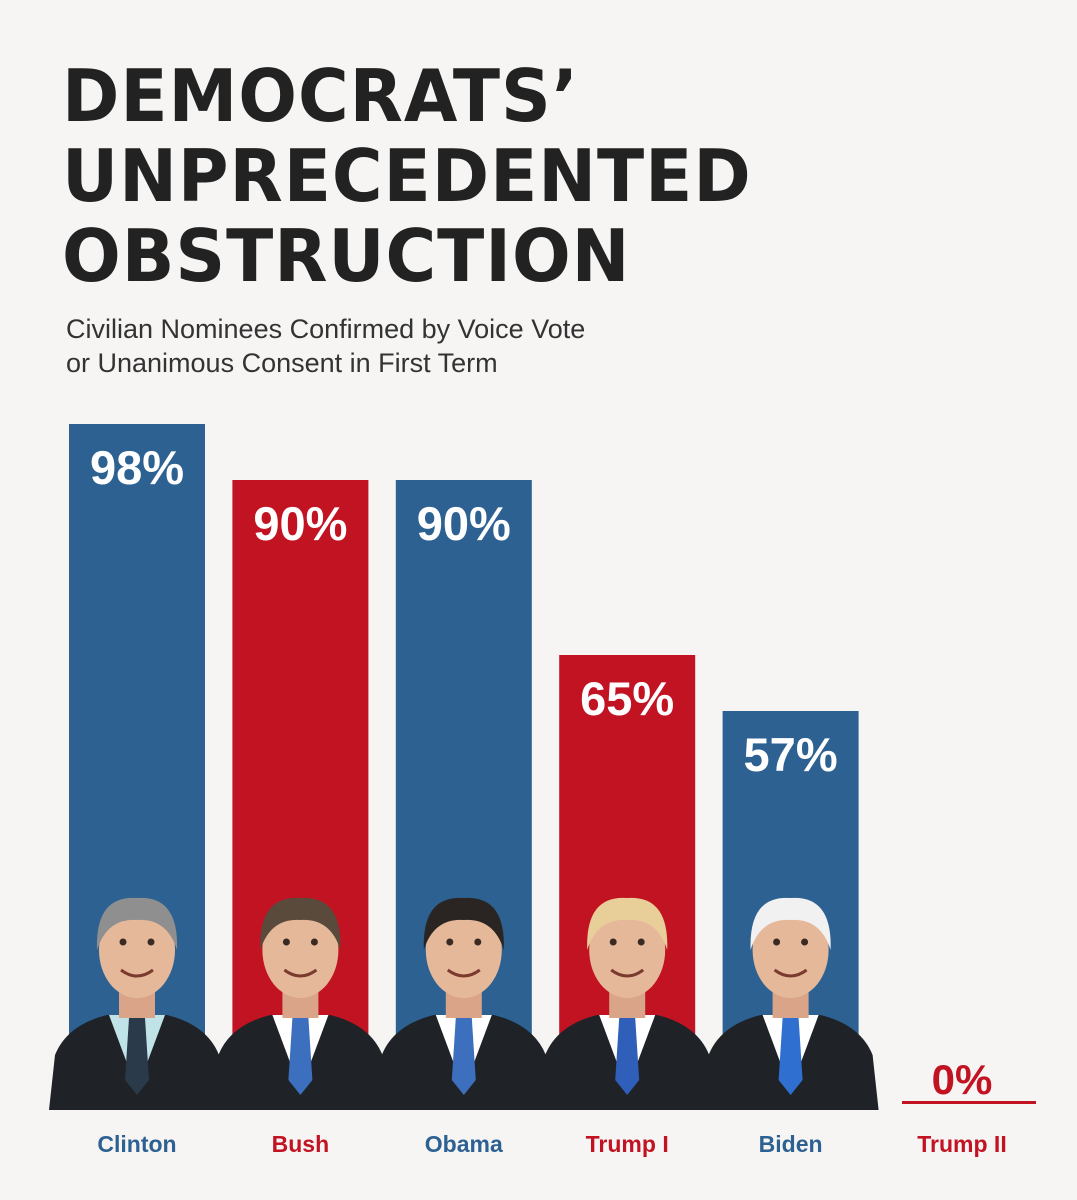  Describe the element at coordinates (961, 1144) in the screenshot. I see `category-label: Trump II` at that location.